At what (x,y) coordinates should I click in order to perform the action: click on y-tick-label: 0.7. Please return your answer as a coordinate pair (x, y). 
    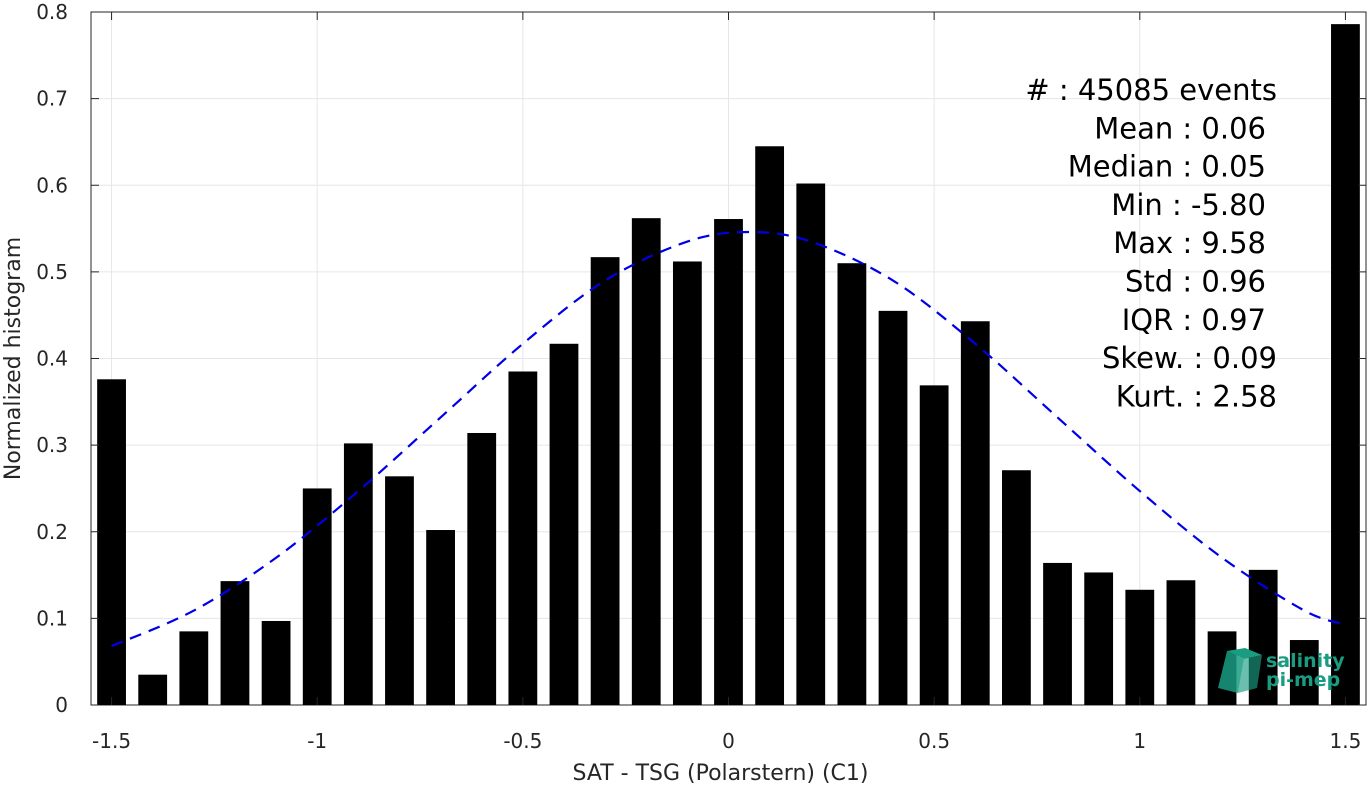
    Looking at the image, I should click on (52, 99).